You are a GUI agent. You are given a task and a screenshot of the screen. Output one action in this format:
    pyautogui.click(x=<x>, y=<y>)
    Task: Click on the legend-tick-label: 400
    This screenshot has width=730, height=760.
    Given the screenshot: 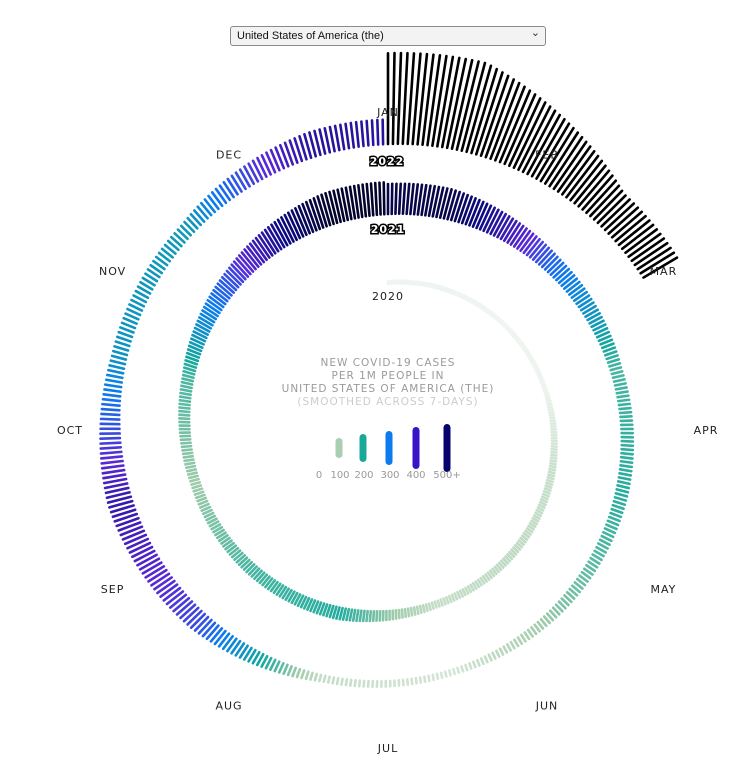 What is the action you would take?
    pyautogui.click(x=415, y=475)
    